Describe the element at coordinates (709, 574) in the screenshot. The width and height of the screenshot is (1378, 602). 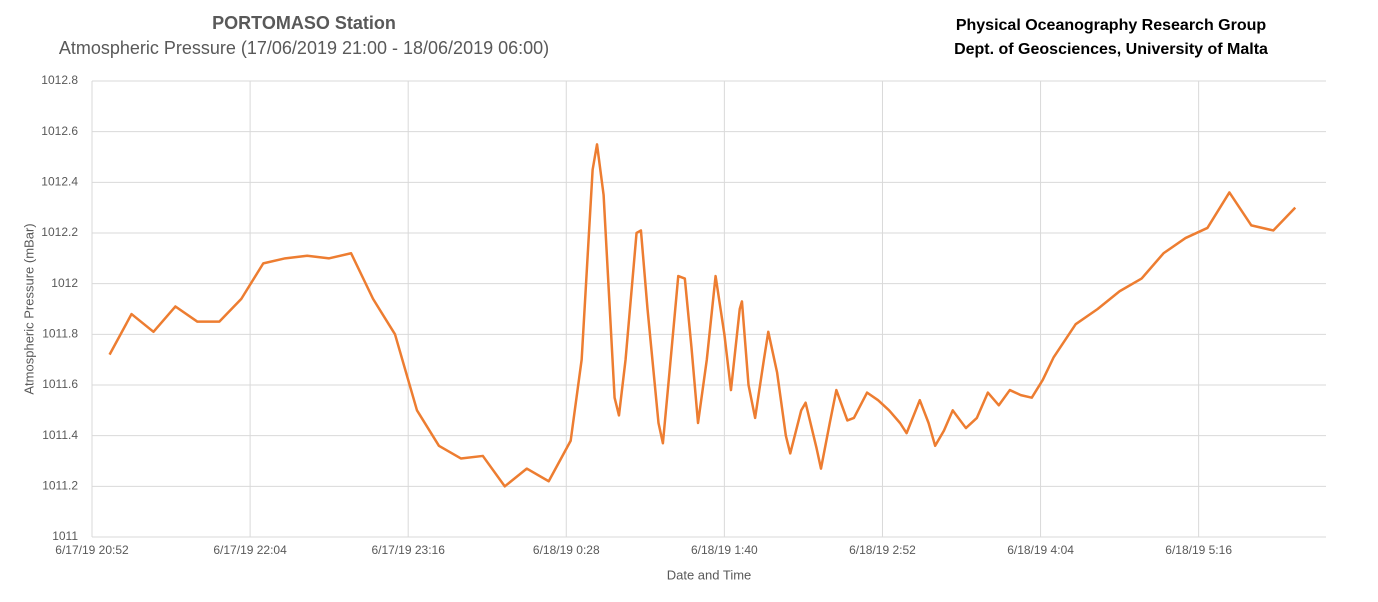
I see `x-axis-label: Date and Time` at that location.